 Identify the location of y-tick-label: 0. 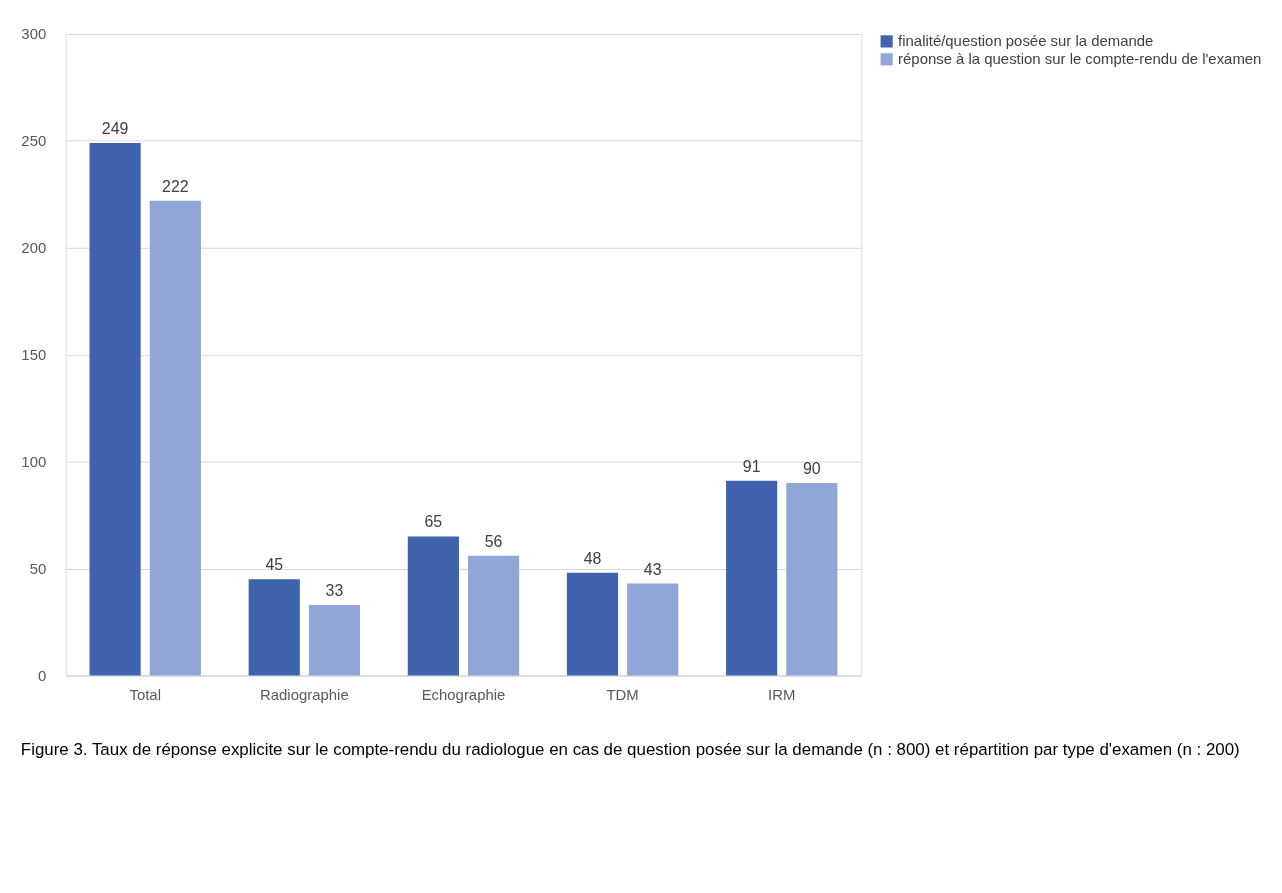
(42, 675).